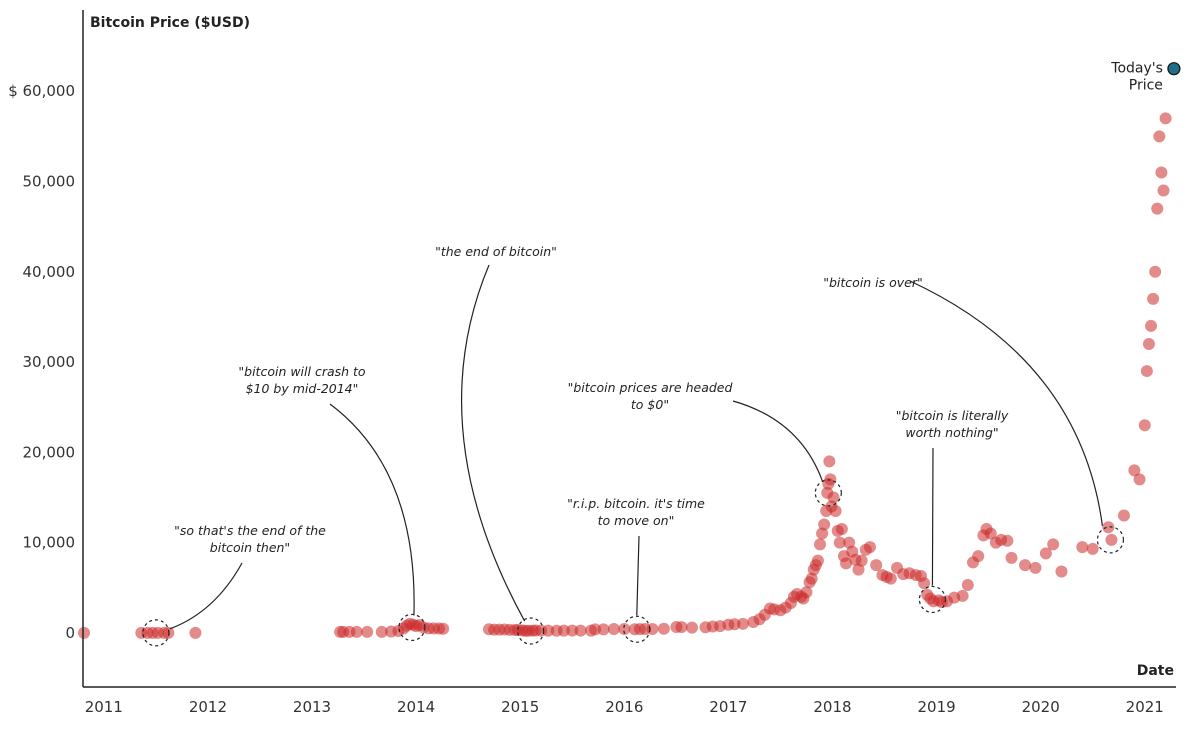 This screenshot has height=729, width=1202. What do you see at coordinates (250, 539) in the screenshot?
I see `annotation-quote: "so that's the end of the bitcoin then"` at bounding box center [250, 539].